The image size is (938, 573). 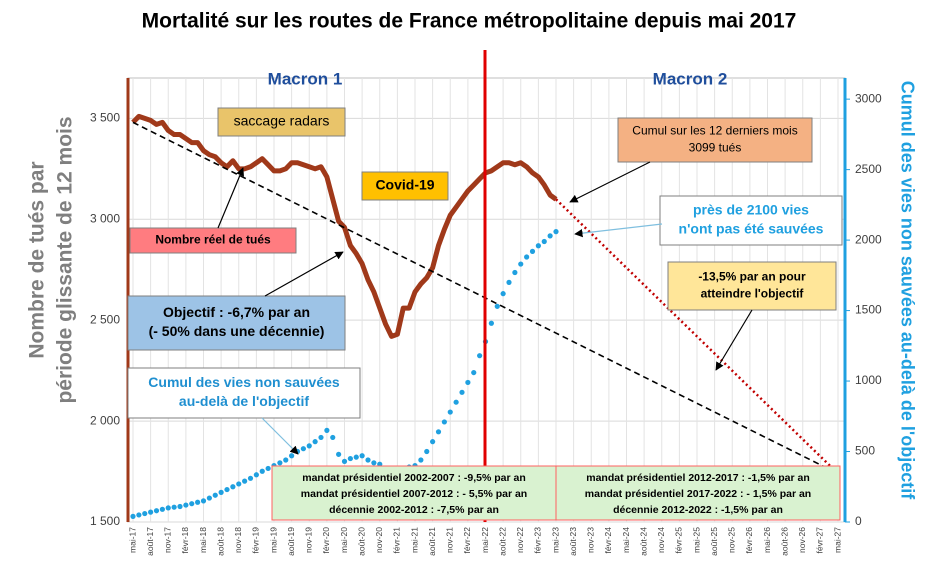 I want to click on annotation-text: Objectif : -6,7% par an, so click(x=236, y=312).